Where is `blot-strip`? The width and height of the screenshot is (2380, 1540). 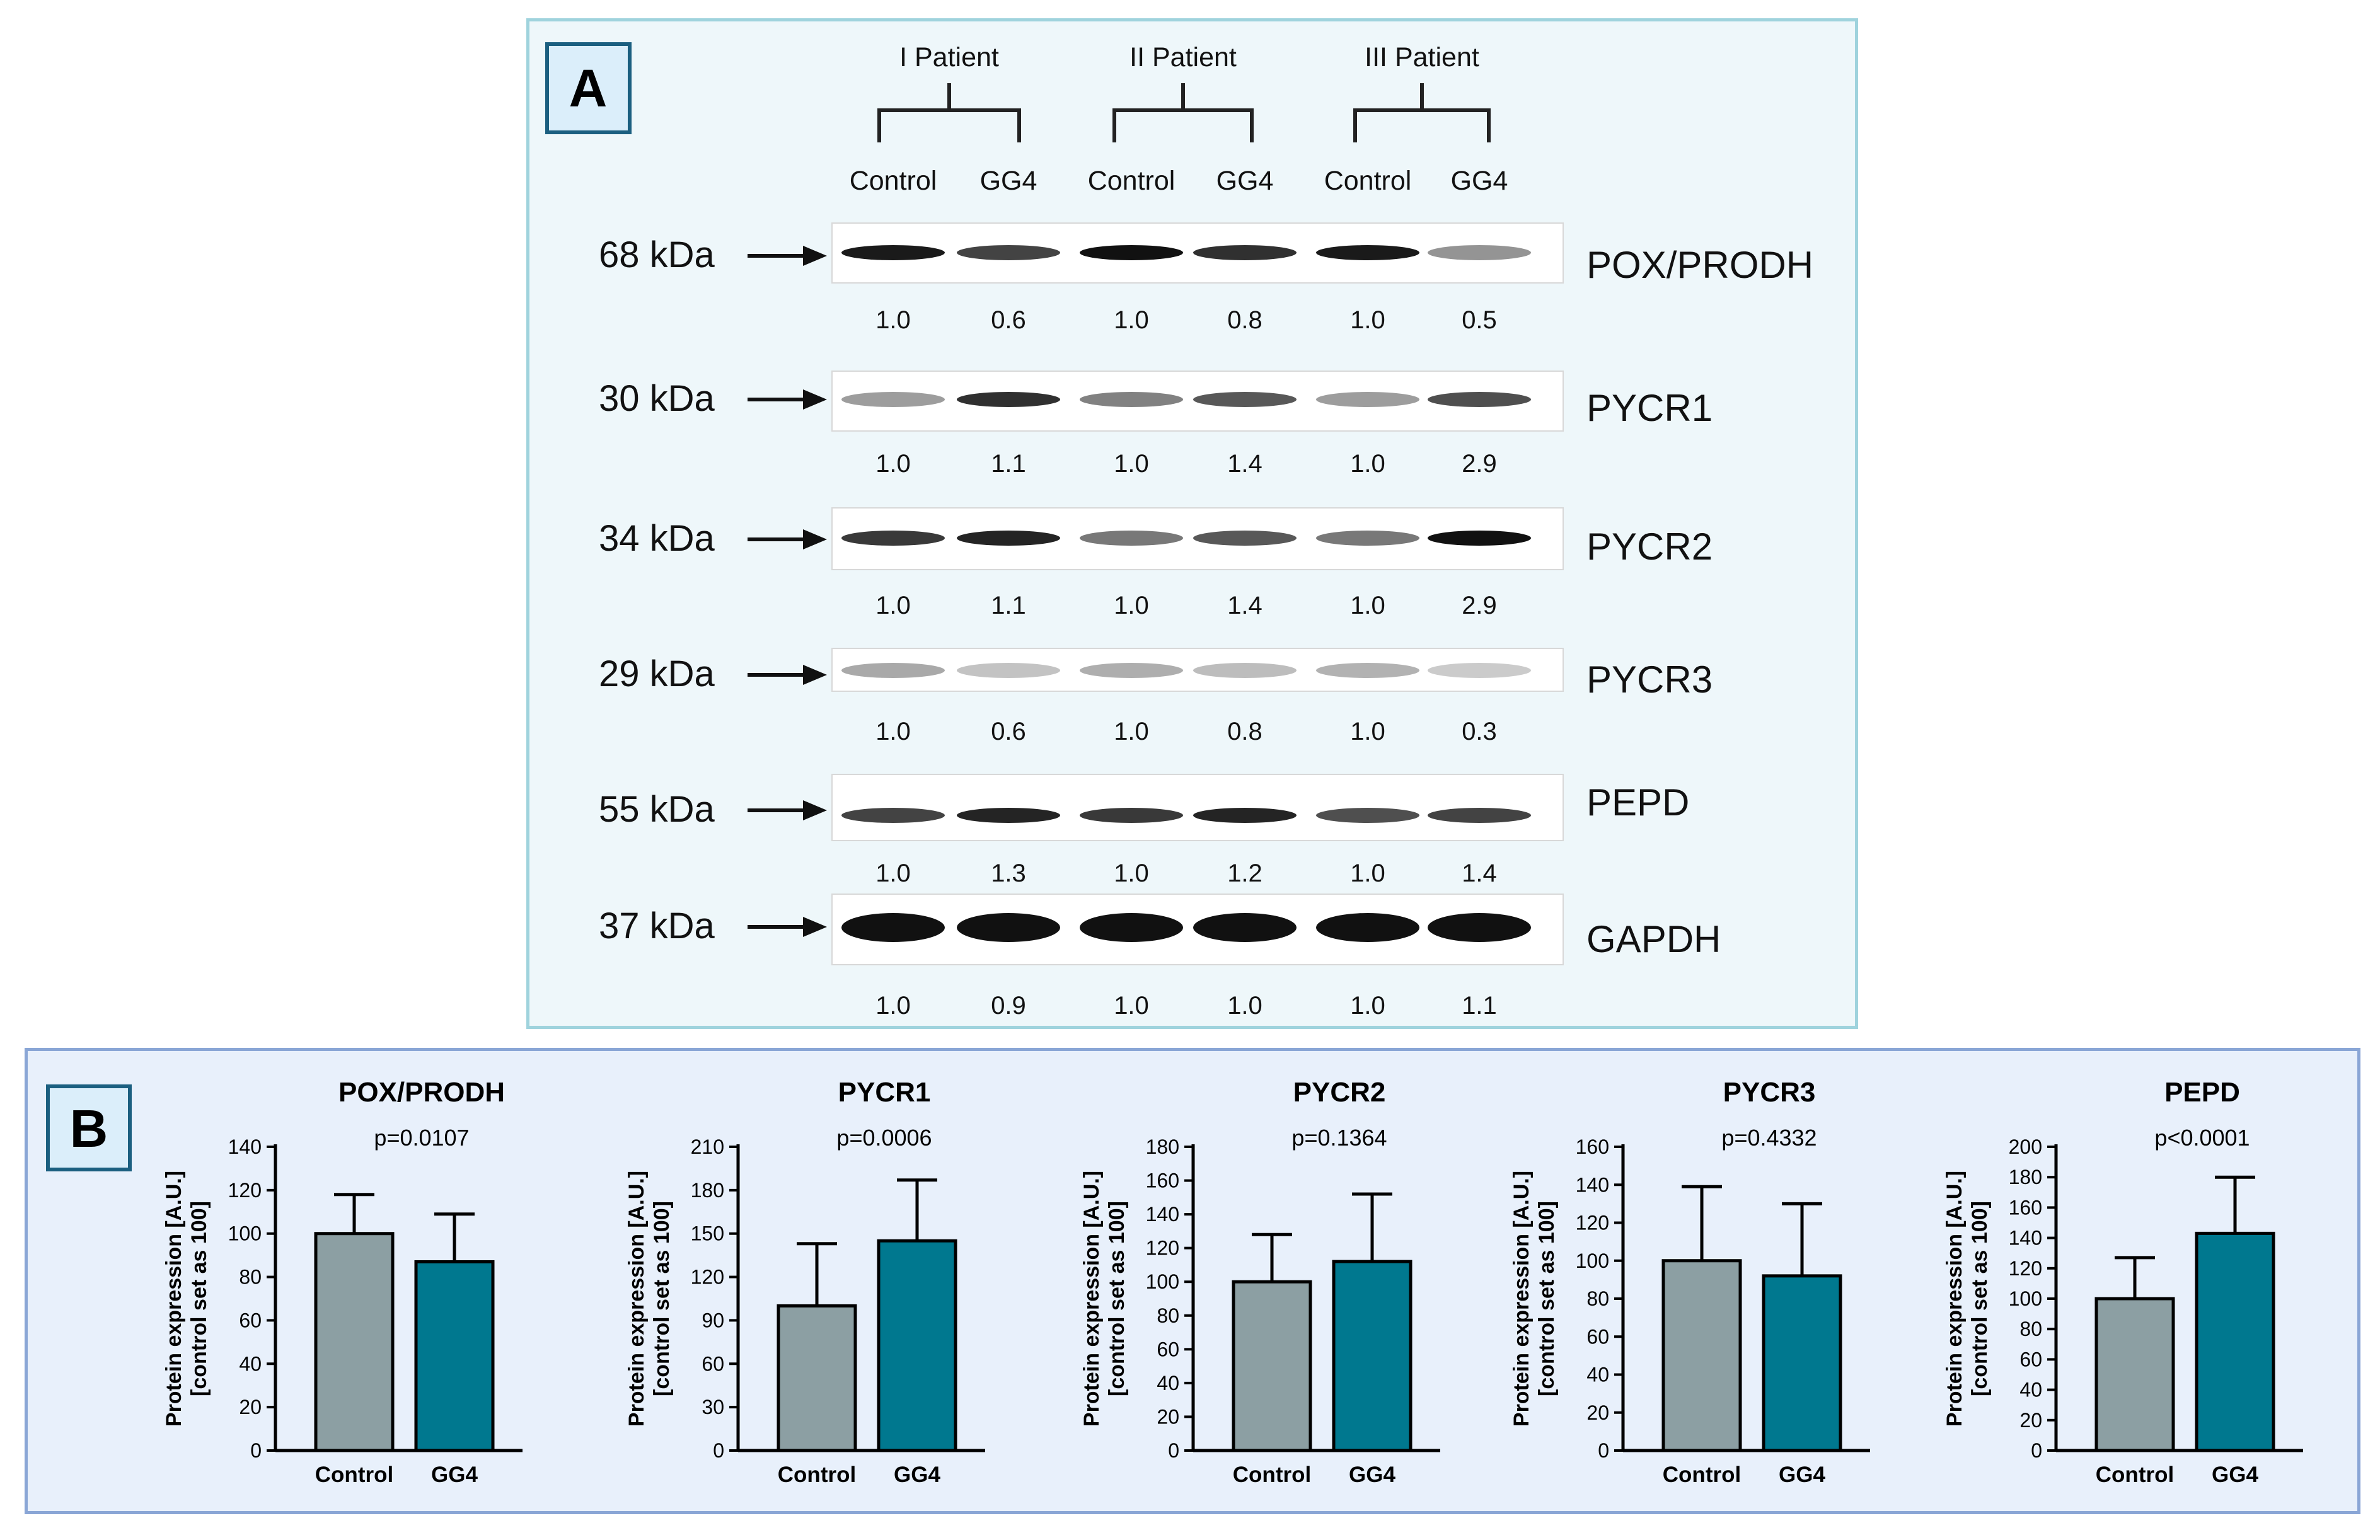
blot-strip is located at coordinates (1197, 670).